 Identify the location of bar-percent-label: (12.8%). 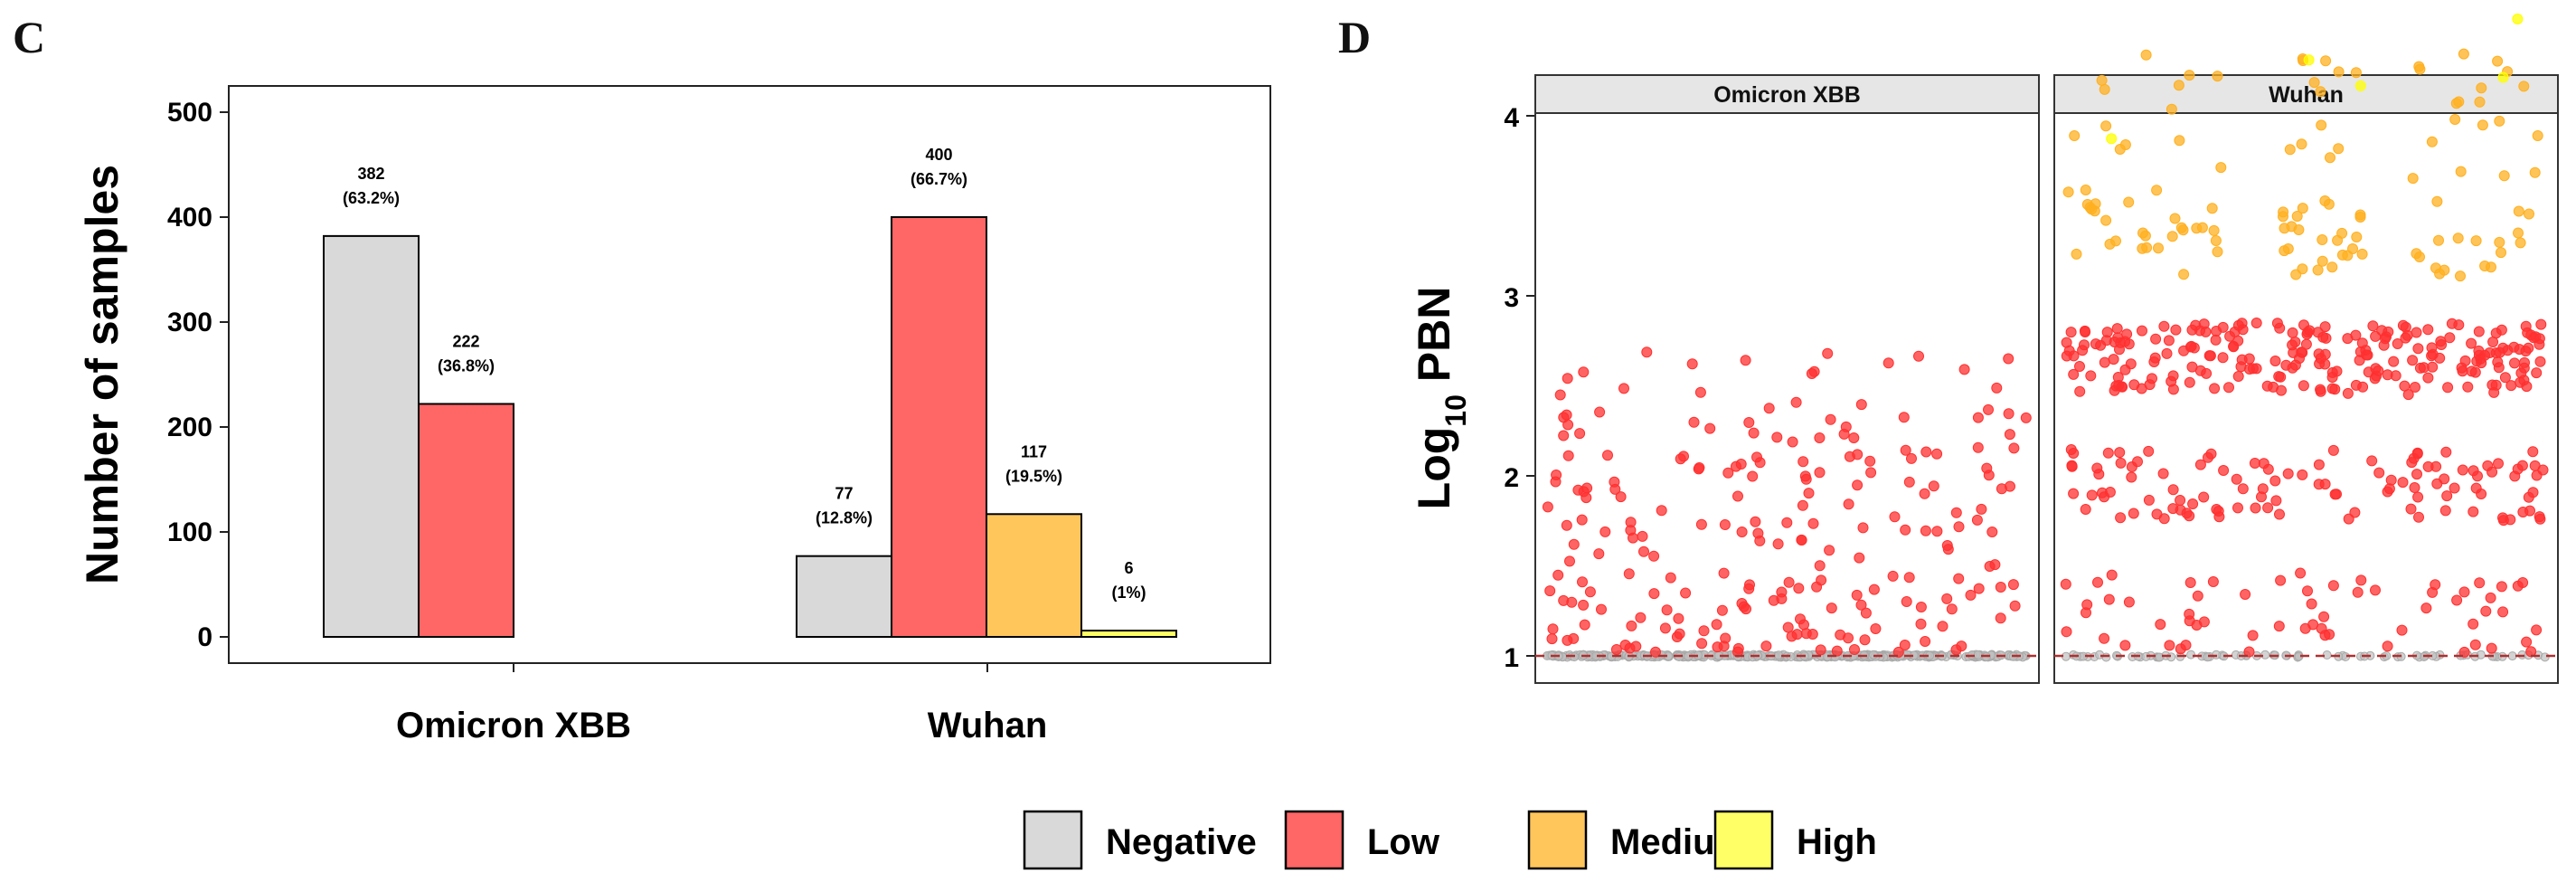
(844, 518).